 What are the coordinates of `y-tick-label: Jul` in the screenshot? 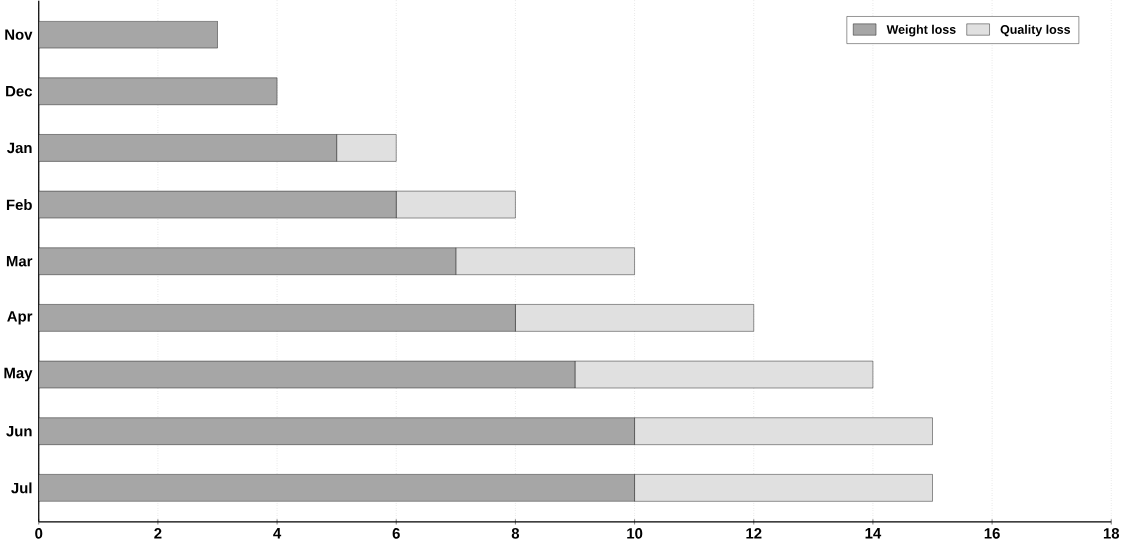 It's located at (21, 488).